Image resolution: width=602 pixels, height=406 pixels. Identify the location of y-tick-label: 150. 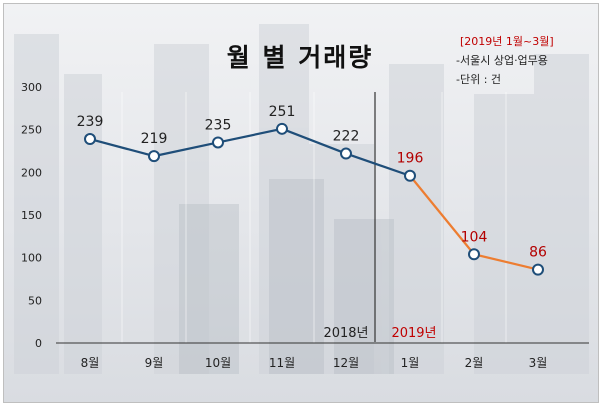
(31, 215).